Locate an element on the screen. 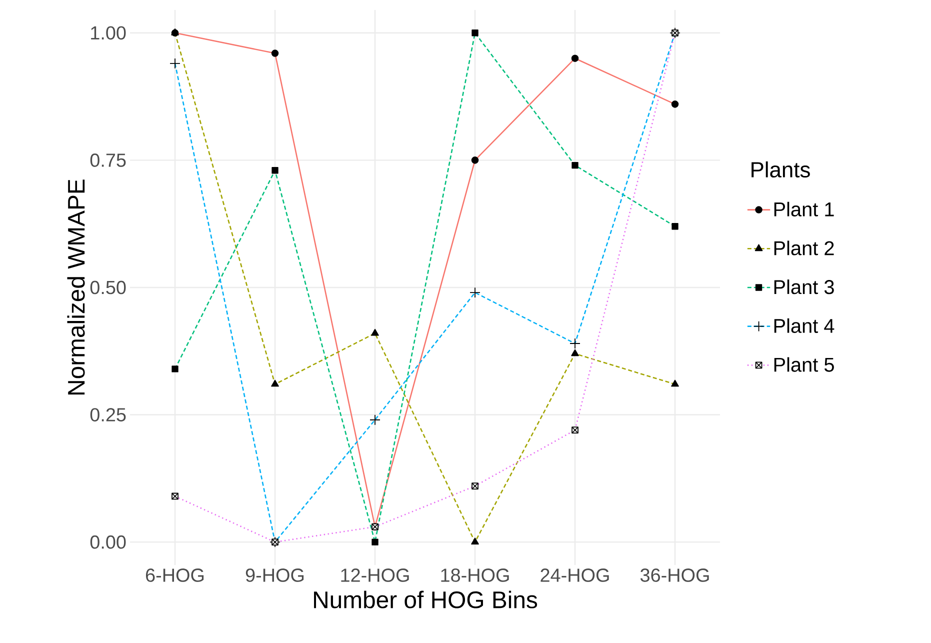  y-tick-label: 0.00 is located at coordinates (108, 542).